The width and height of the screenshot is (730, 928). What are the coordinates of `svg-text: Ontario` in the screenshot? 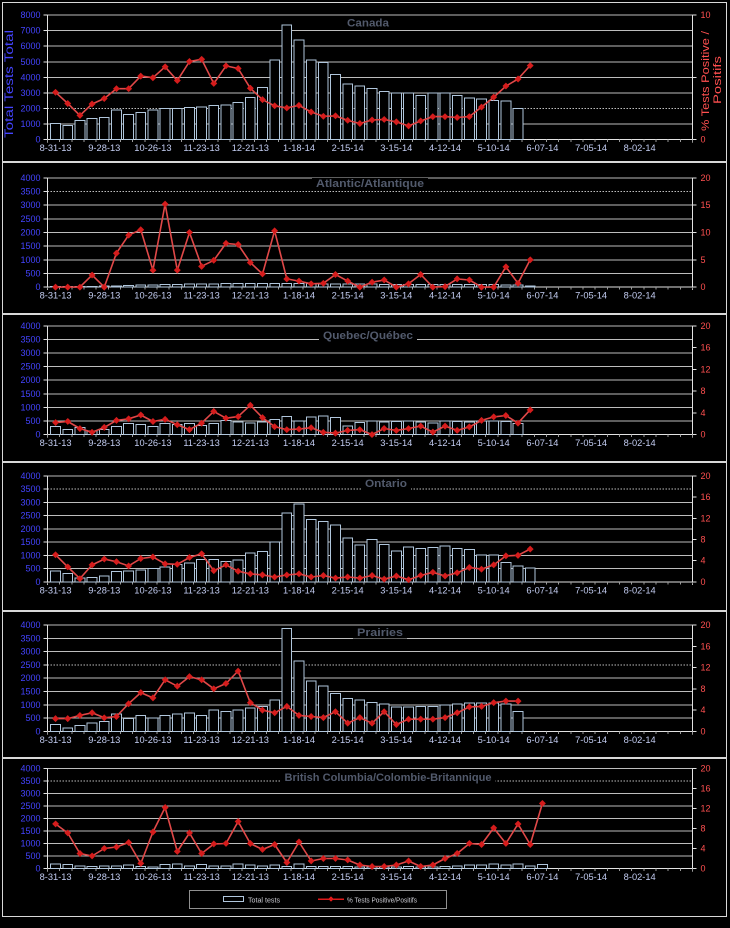 It's located at (386, 484).